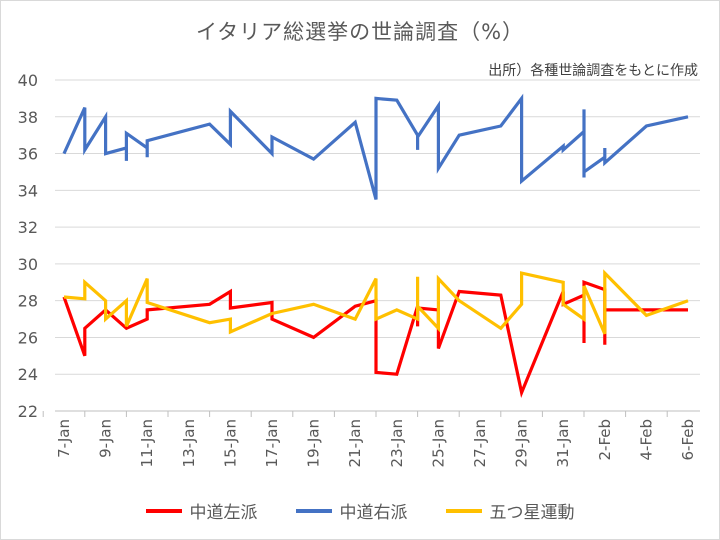 The width and height of the screenshot is (720, 540). I want to click on legend-item: 中道左派, so click(201, 510).